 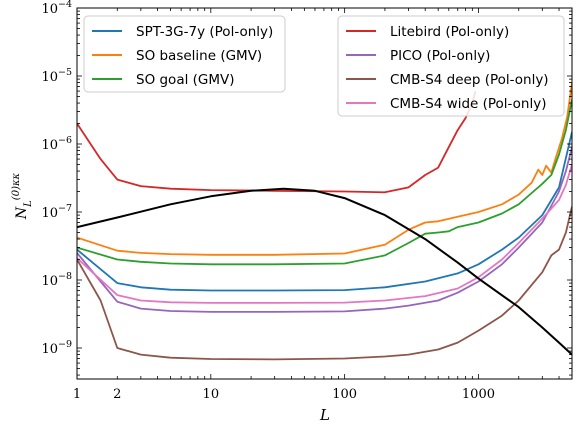 I want to click on legend-right-box, so click(x=451, y=66).